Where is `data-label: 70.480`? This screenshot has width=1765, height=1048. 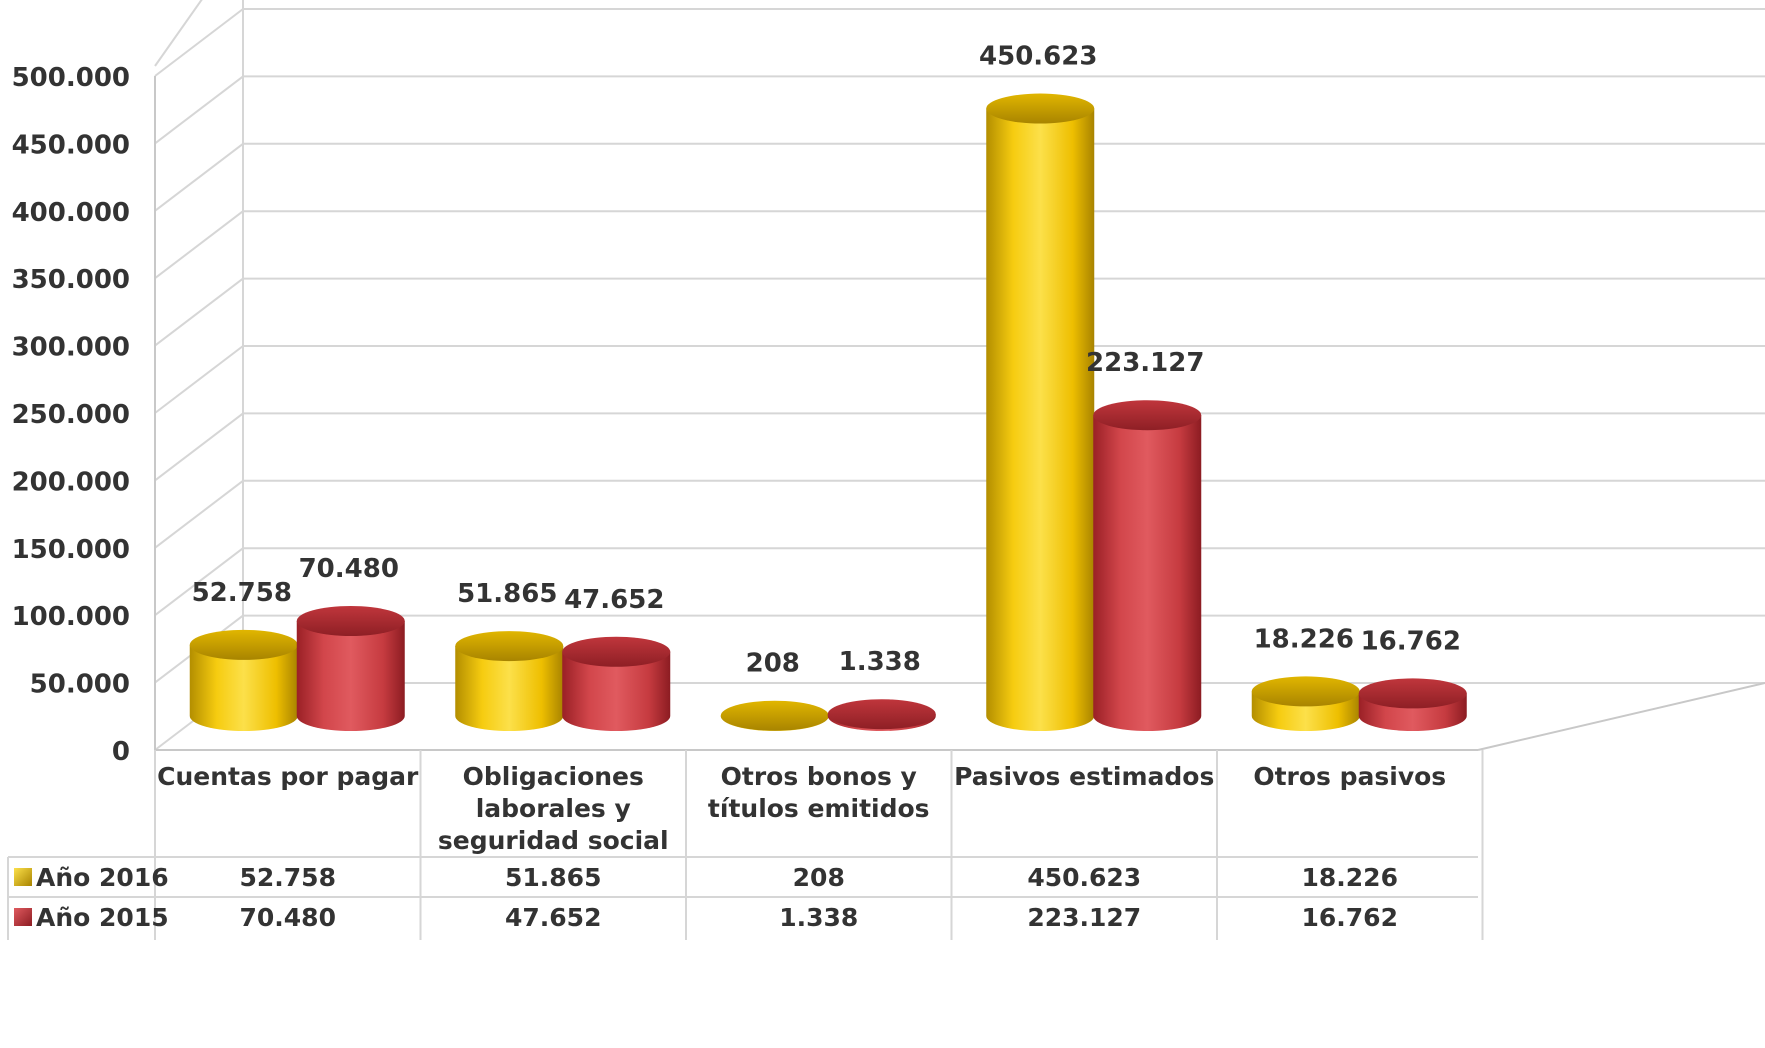 data-label: 70.480 is located at coordinates (349, 569).